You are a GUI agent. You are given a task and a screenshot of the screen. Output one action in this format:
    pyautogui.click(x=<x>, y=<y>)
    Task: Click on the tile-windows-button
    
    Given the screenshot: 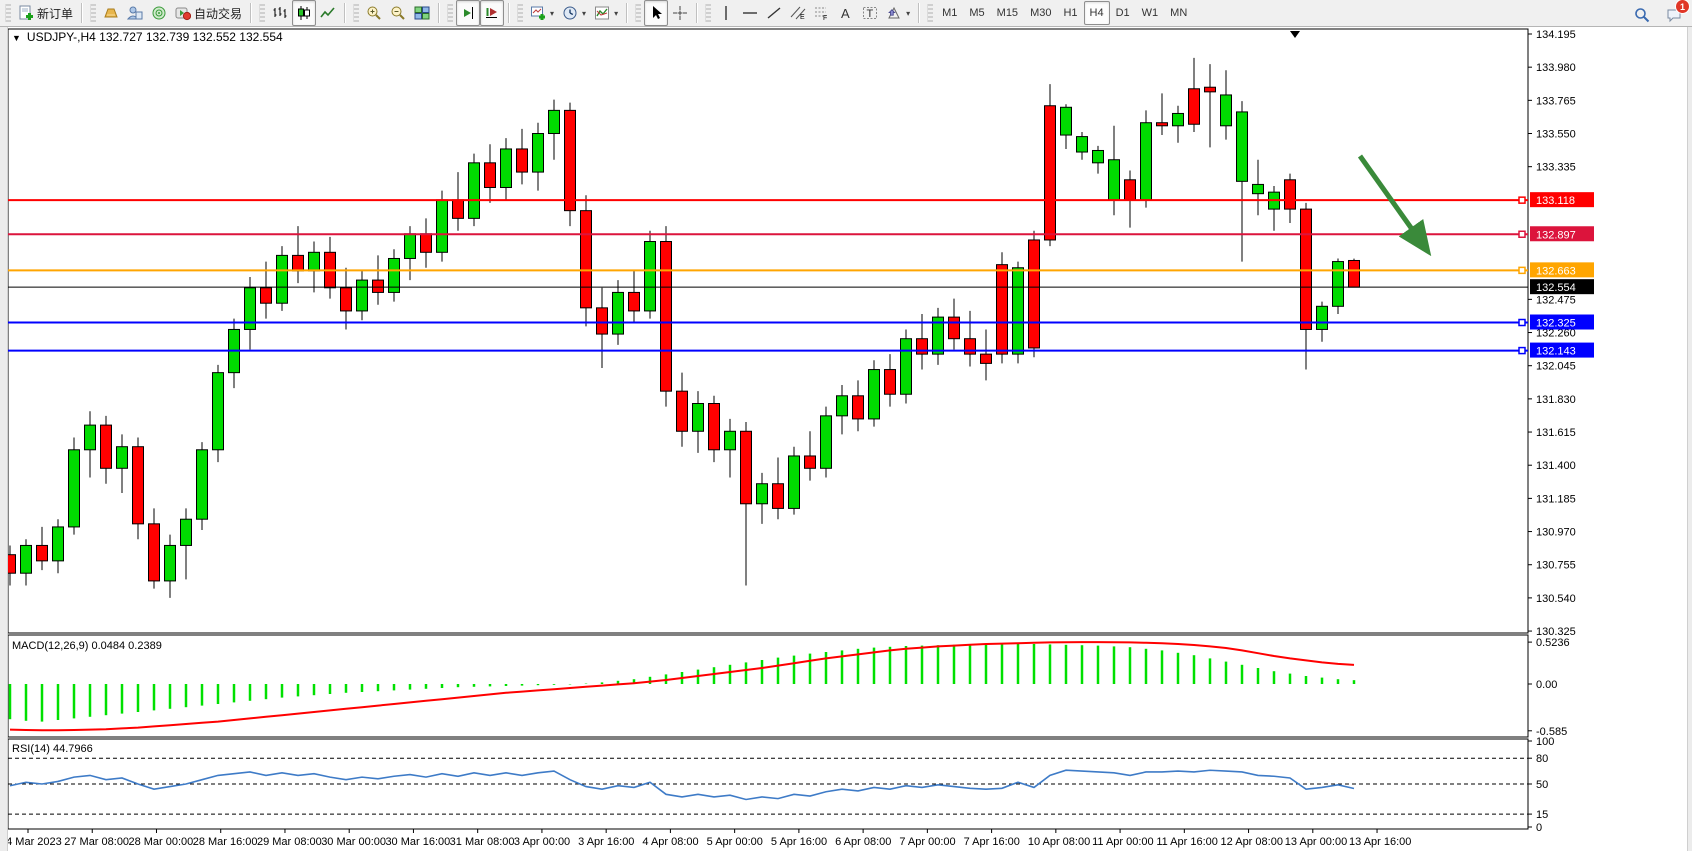 What is the action you would take?
    pyautogui.click(x=422, y=13)
    